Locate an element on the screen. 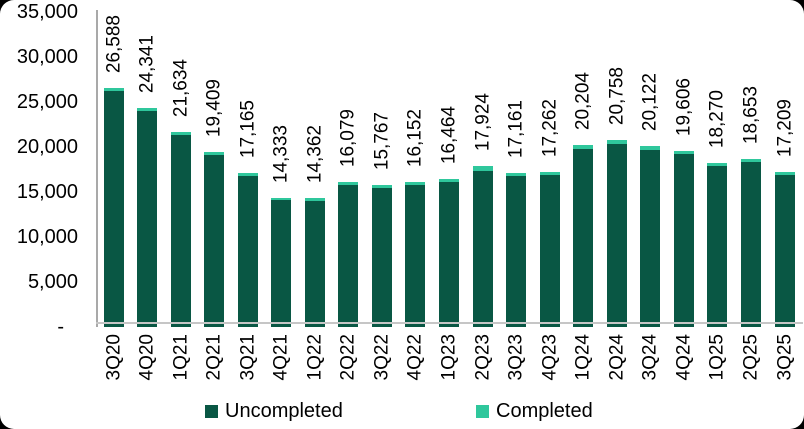 This screenshot has height=429, width=804. x-axis-label: 4Q21 is located at coordinates (281, 357).